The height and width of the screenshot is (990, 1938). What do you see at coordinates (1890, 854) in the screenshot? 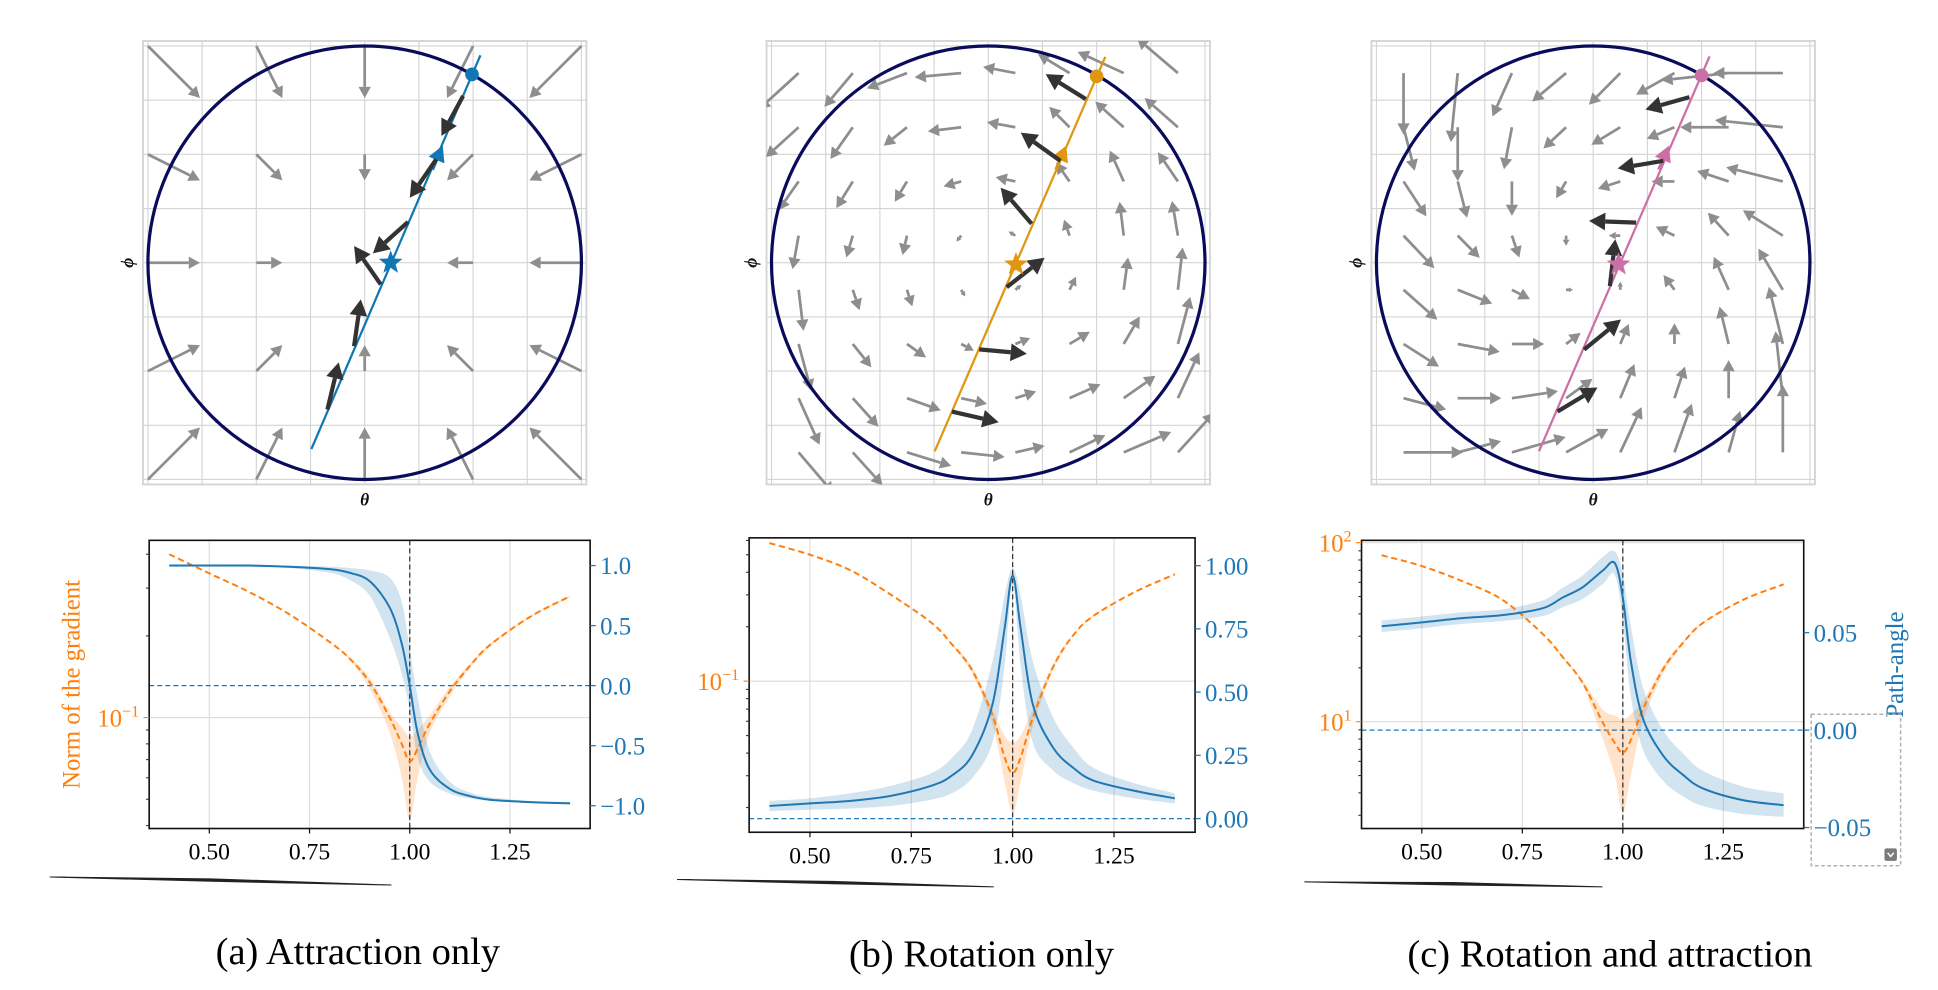
I see `chevron-down-icon` at bounding box center [1890, 854].